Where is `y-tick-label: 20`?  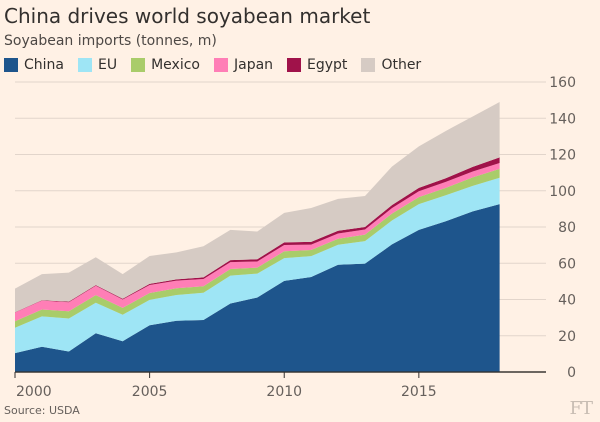
y-tick-label: 20 is located at coordinates (567, 337).